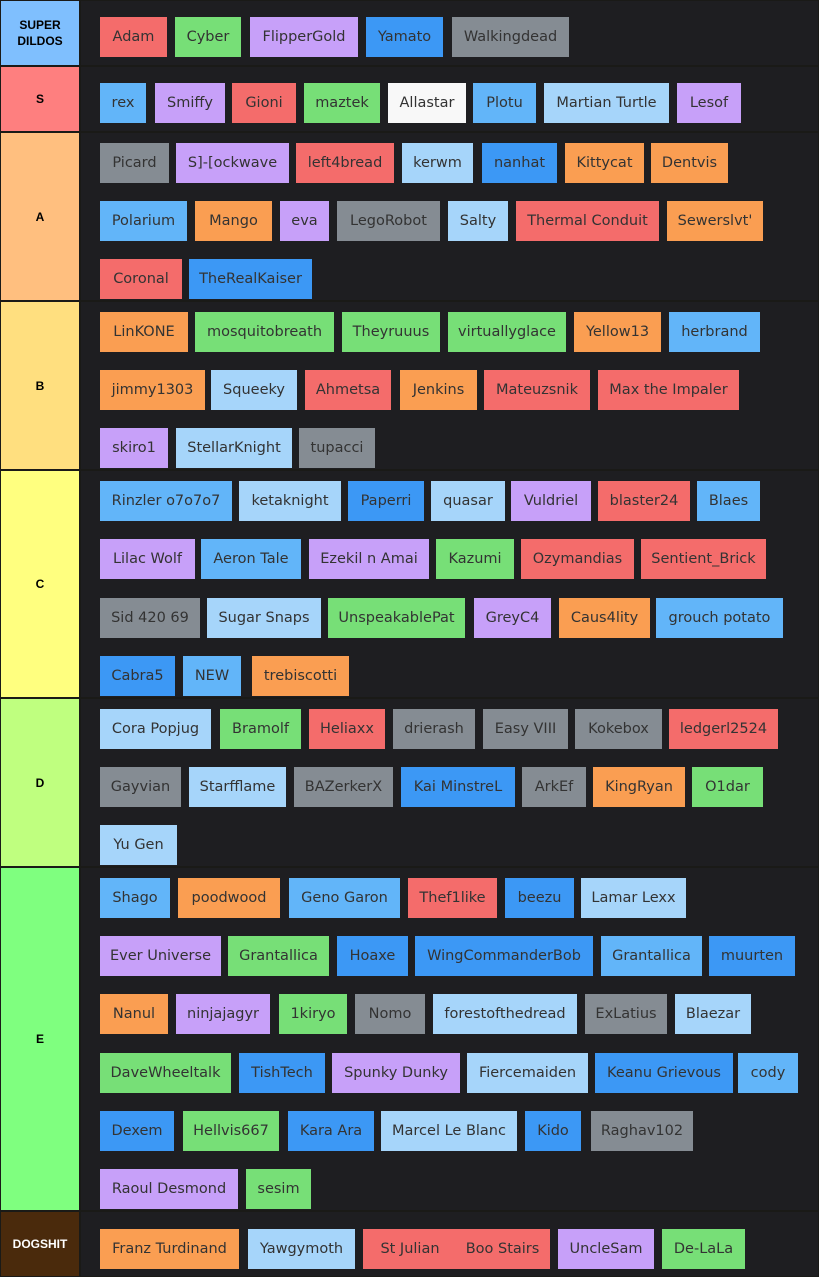 This screenshot has width=819, height=1277. Describe the element at coordinates (278, 1189) in the screenshot. I see `item-chip: sesim` at that location.